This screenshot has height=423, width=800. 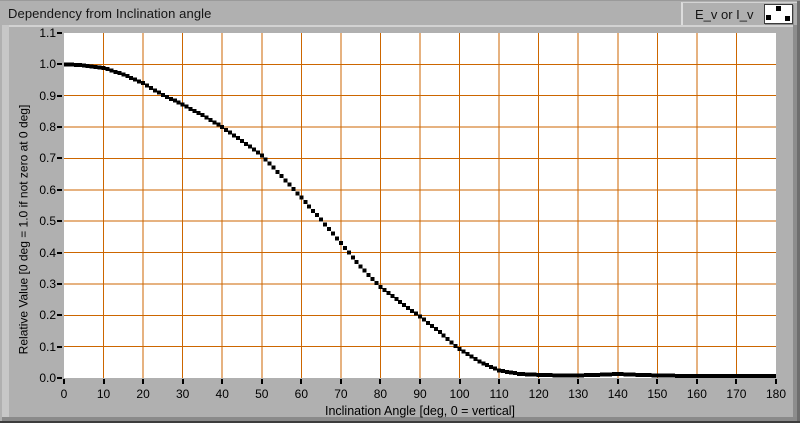 I want to click on plot-legend: E_v or I_v, so click(x=739, y=14).